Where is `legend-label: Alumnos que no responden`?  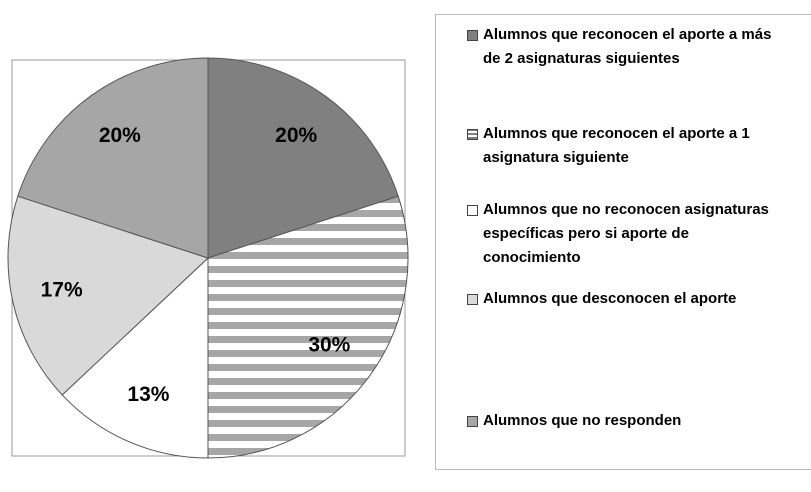
legend-label: Alumnos que no responden is located at coordinates (582, 420).